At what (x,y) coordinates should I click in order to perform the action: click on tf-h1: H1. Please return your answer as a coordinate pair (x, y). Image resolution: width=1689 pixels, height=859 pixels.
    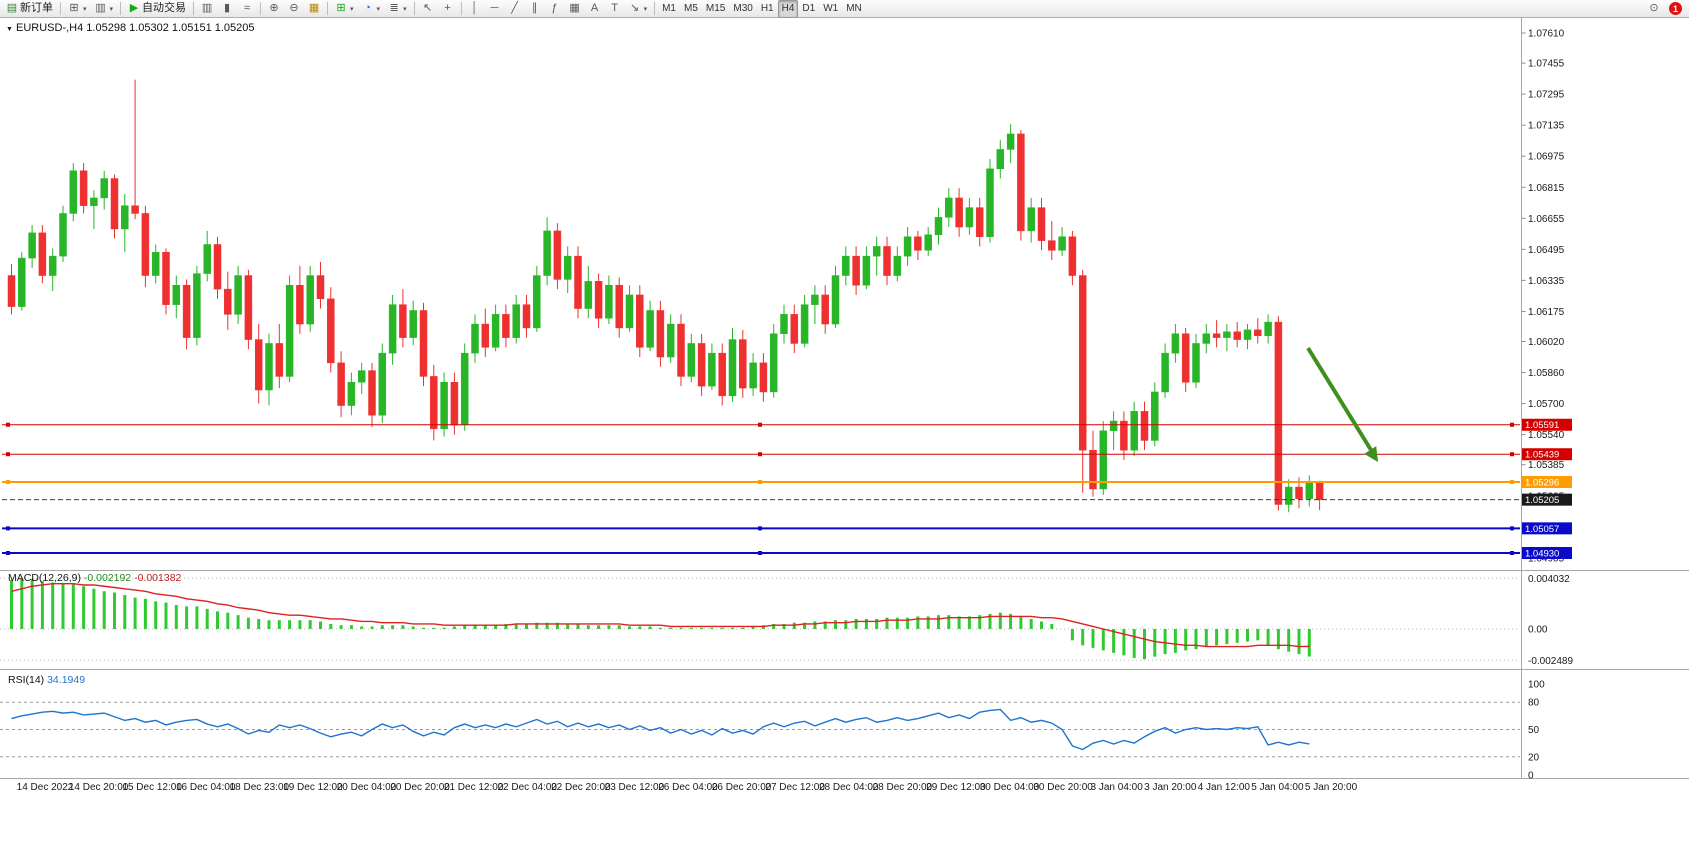
    Looking at the image, I should click on (767, 9).